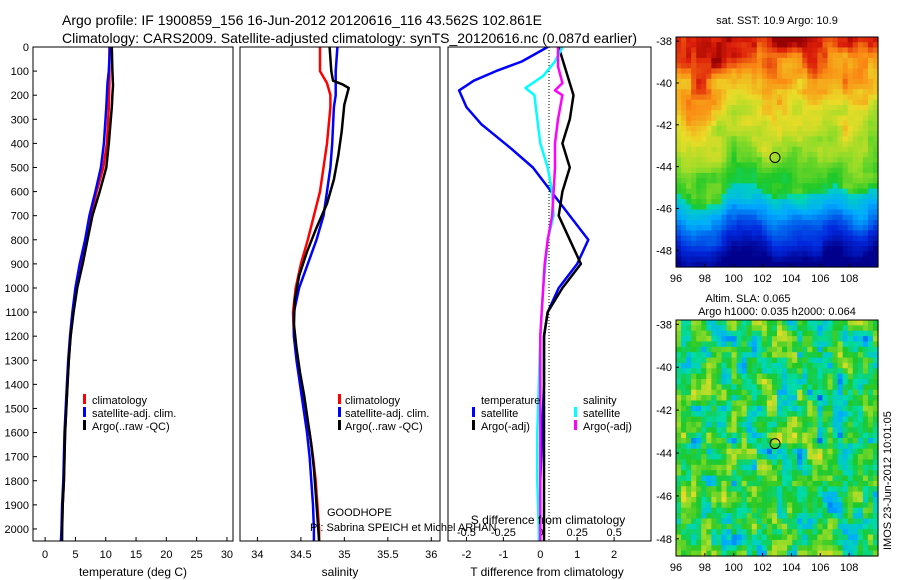  Describe the element at coordinates (791, 279) in the screenshot. I see `map-x-tick-label: 104` at that location.